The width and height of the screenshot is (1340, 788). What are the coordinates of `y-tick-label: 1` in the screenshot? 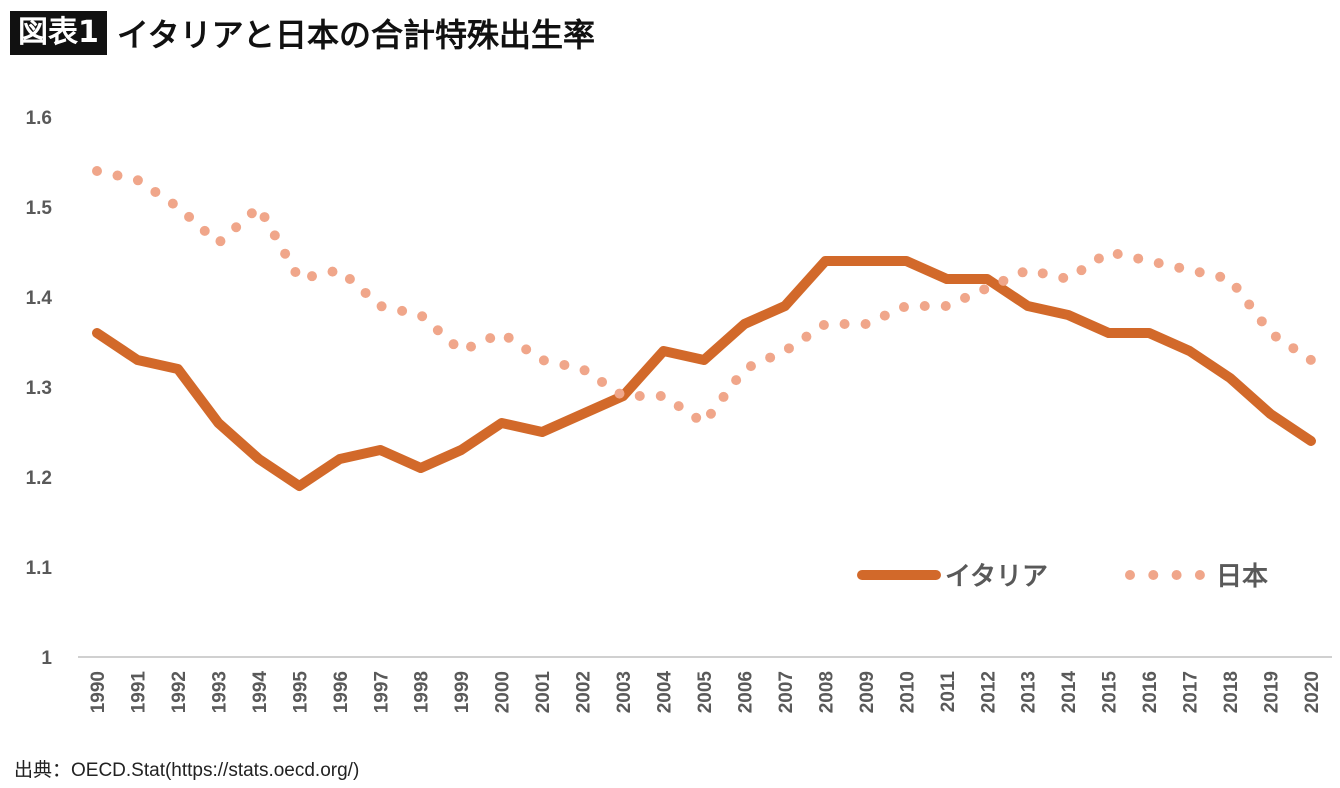 It's located at (46, 658).